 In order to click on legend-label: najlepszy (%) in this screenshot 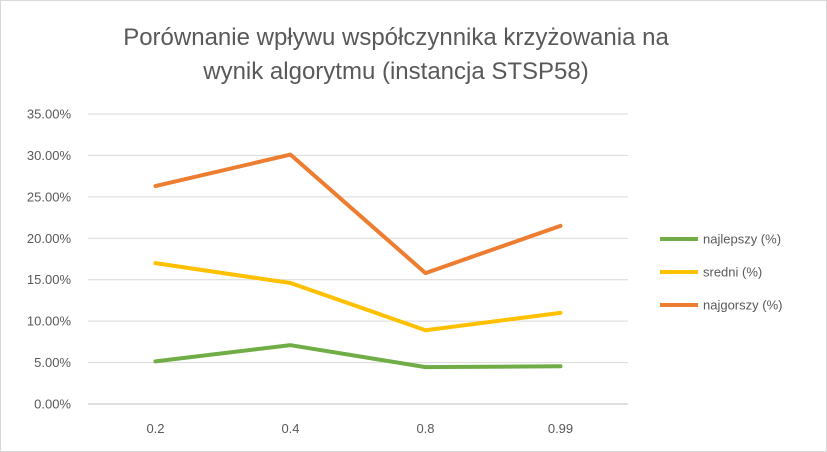, I will do `click(742, 239)`.